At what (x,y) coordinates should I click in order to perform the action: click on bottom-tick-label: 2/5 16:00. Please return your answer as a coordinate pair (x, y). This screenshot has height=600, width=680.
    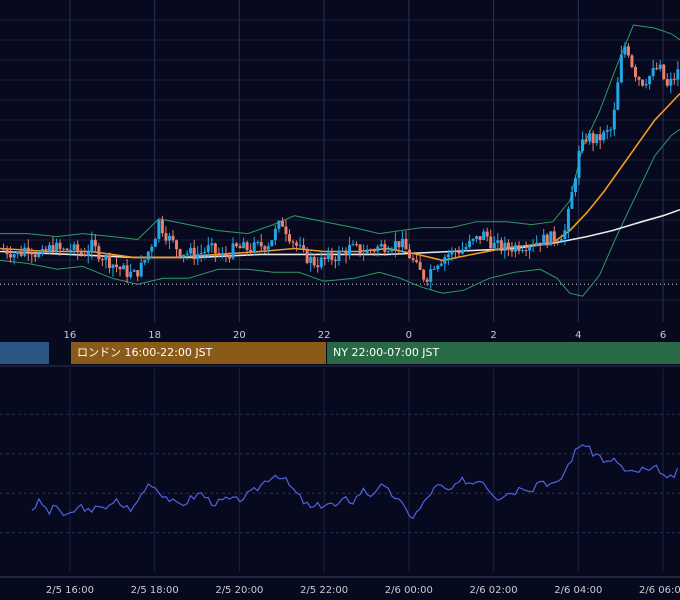
    Looking at the image, I should click on (70, 590).